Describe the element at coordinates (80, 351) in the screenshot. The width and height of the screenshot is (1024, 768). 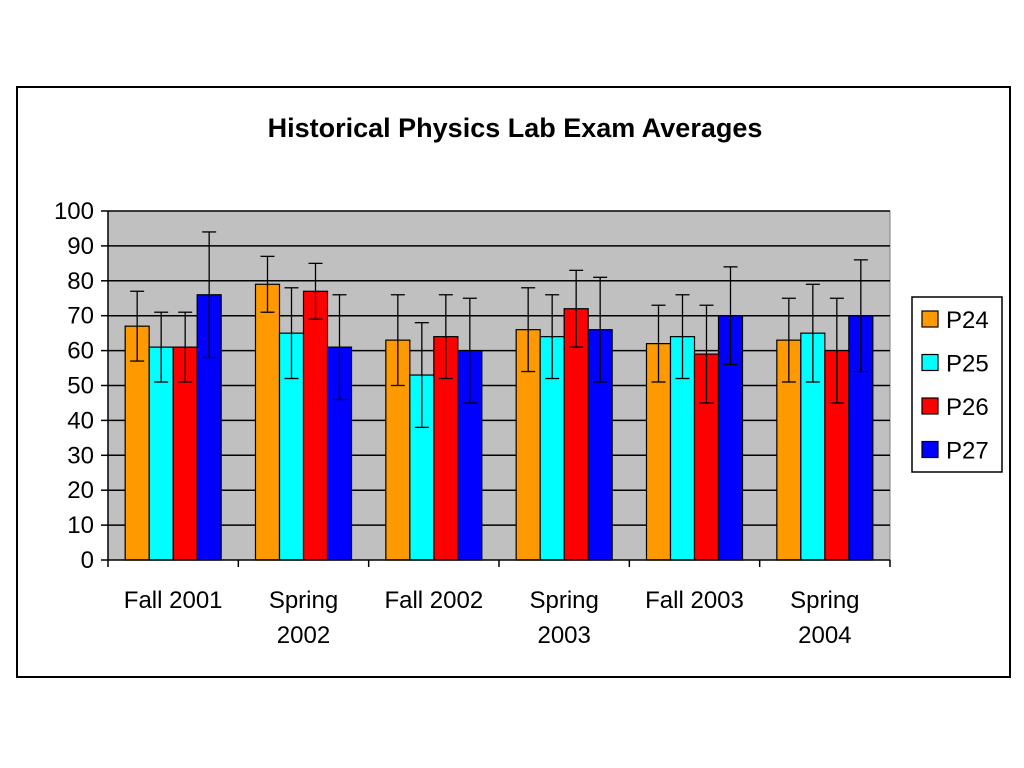
I see `y-tick-label: 60` at that location.